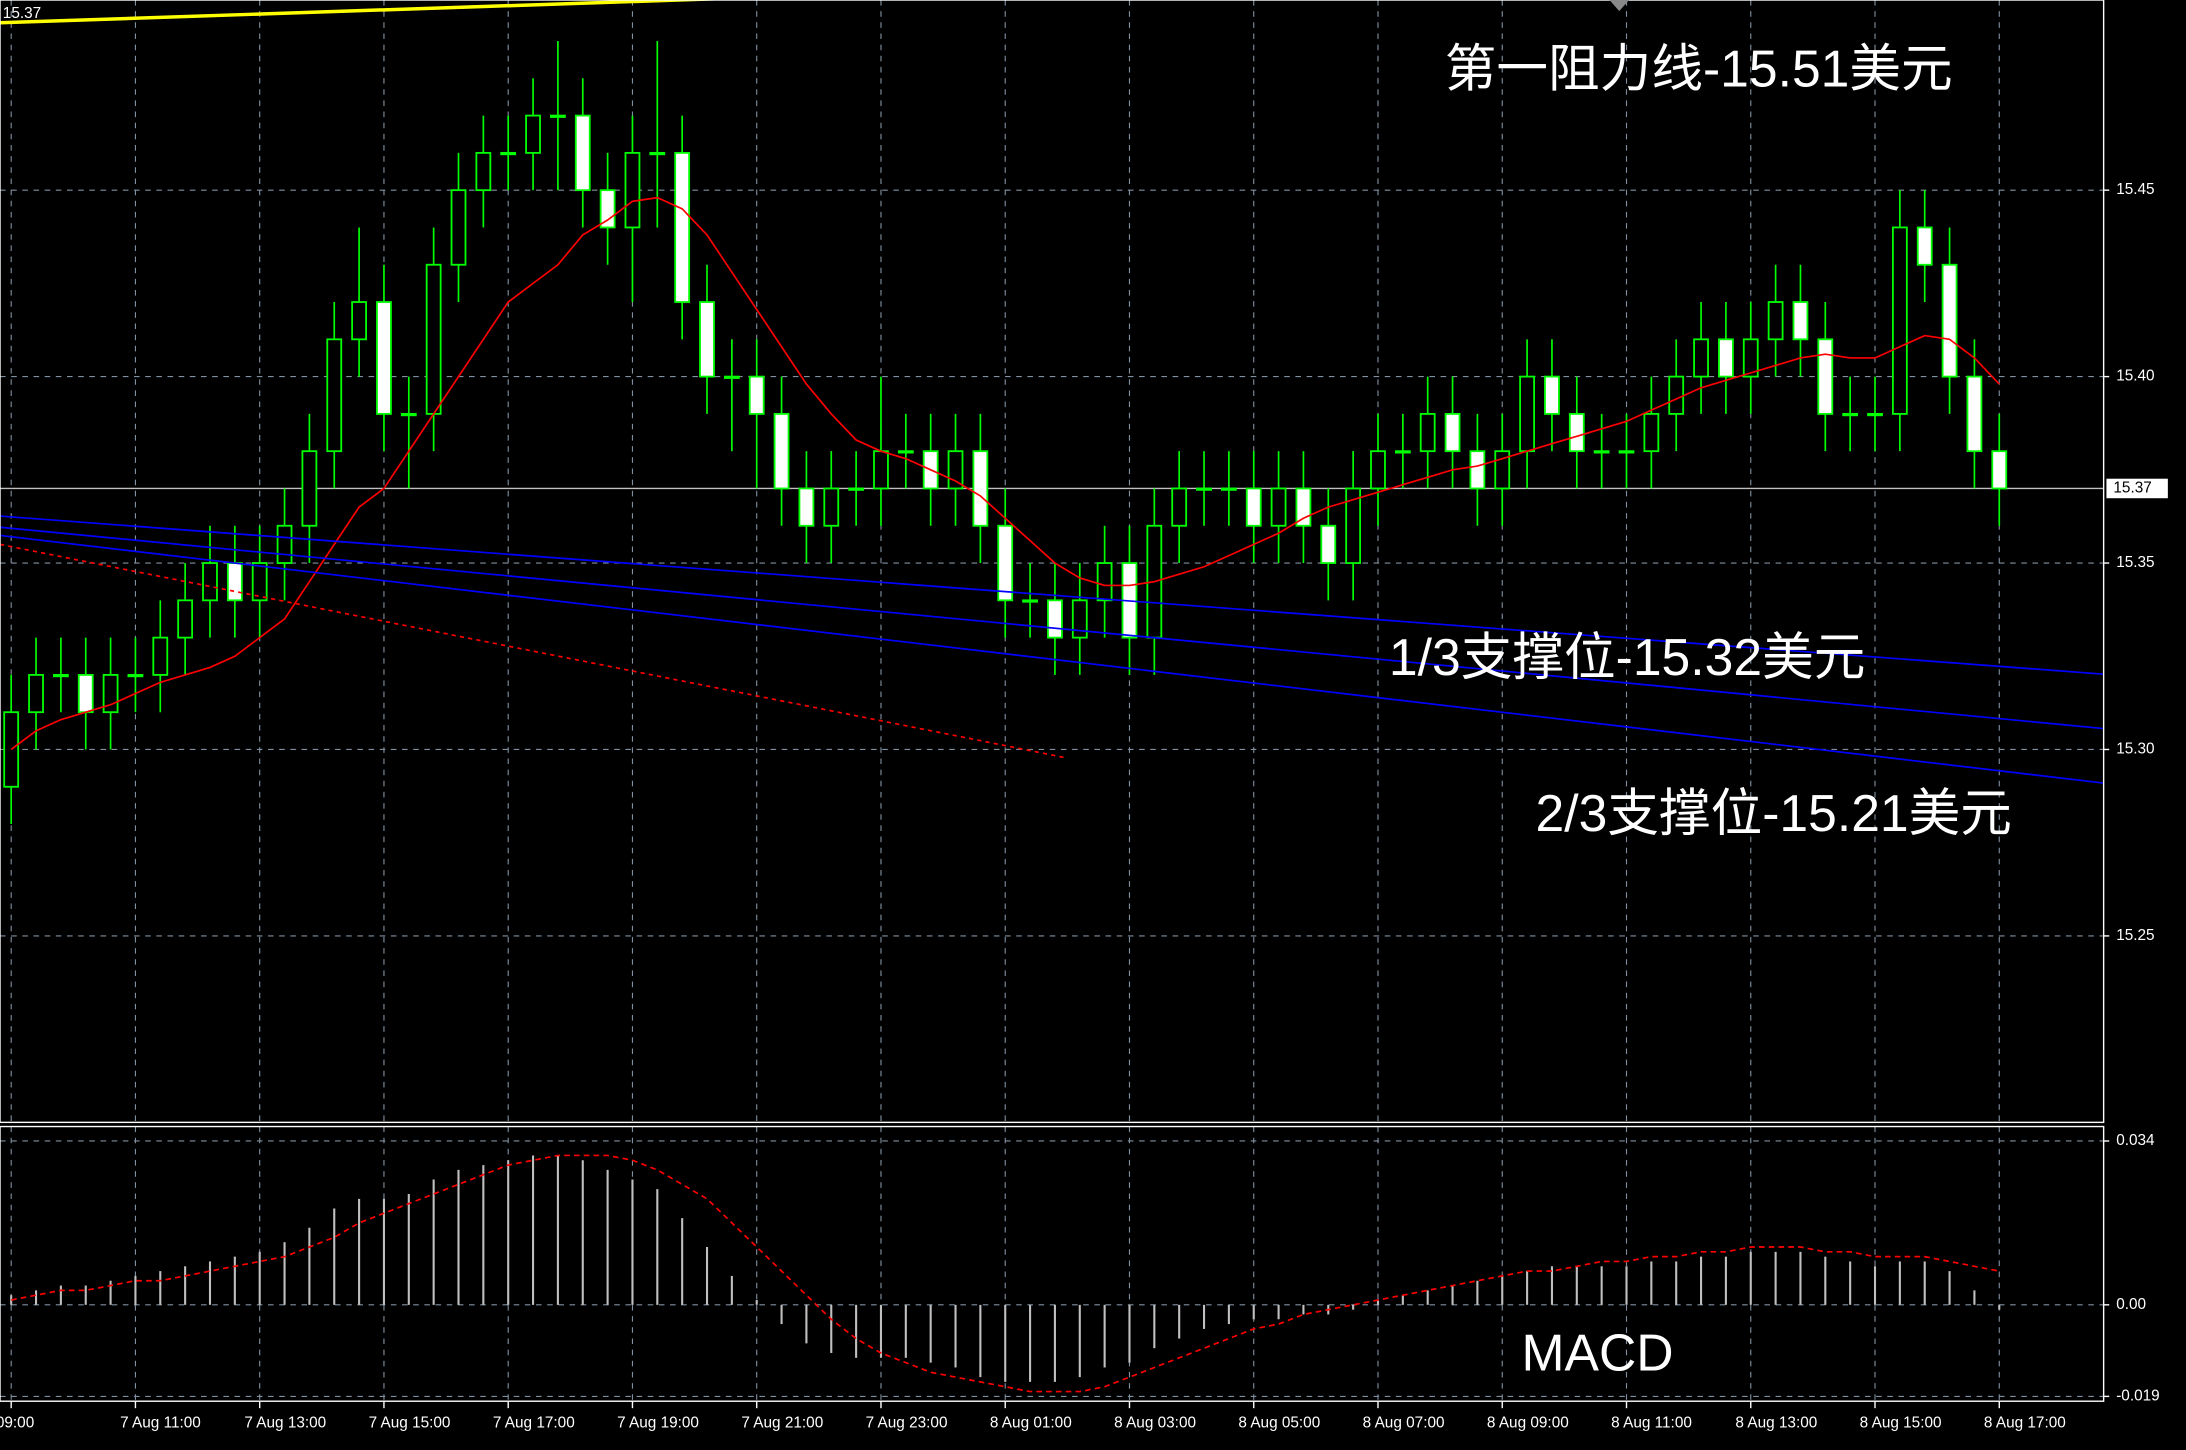 This screenshot has height=1450, width=2186. What do you see at coordinates (22, 13) in the screenshot?
I see `current-price-corner: 15.37` at bounding box center [22, 13].